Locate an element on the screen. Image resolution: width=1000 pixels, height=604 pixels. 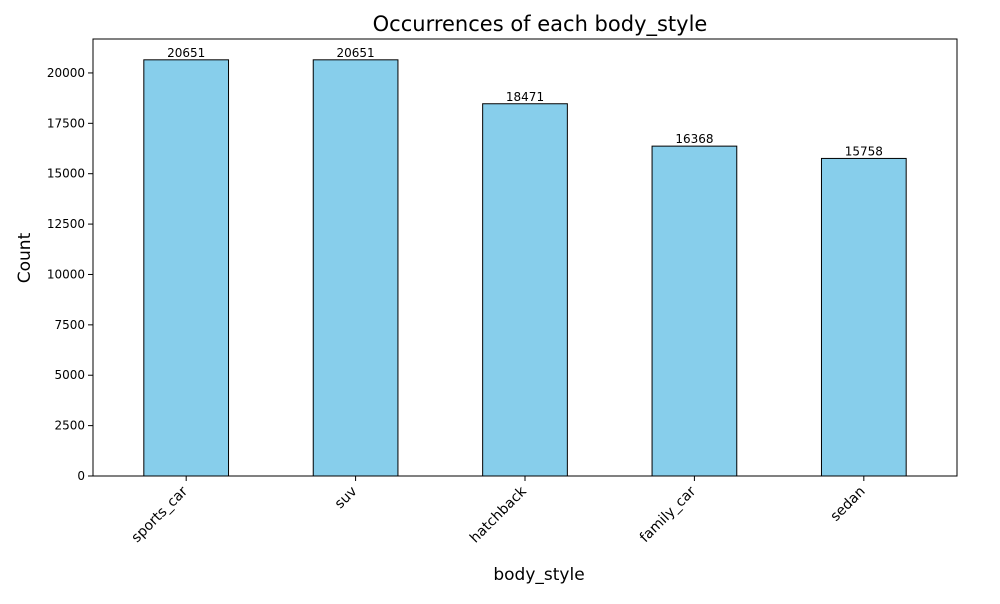
x-tick-label: hatchback is located at coordinates (498, 514).